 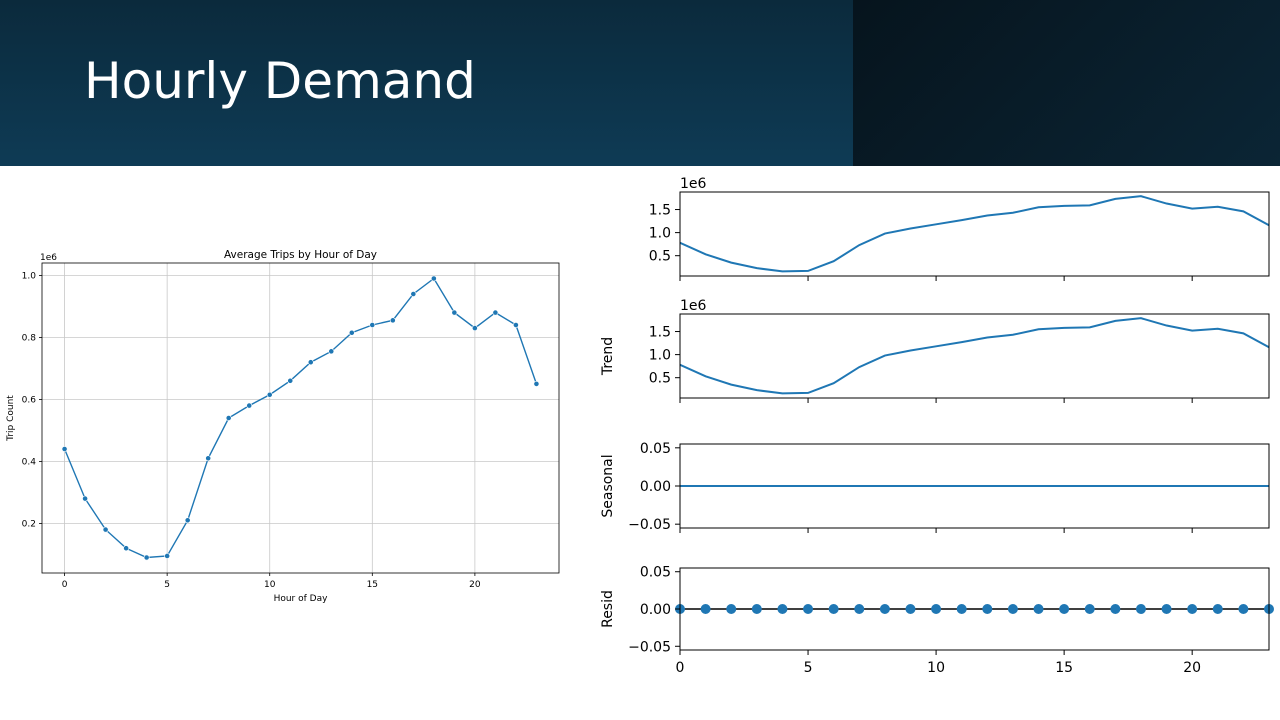 I want to click on y-axis-label: Resid, so click(x=608, y=609).